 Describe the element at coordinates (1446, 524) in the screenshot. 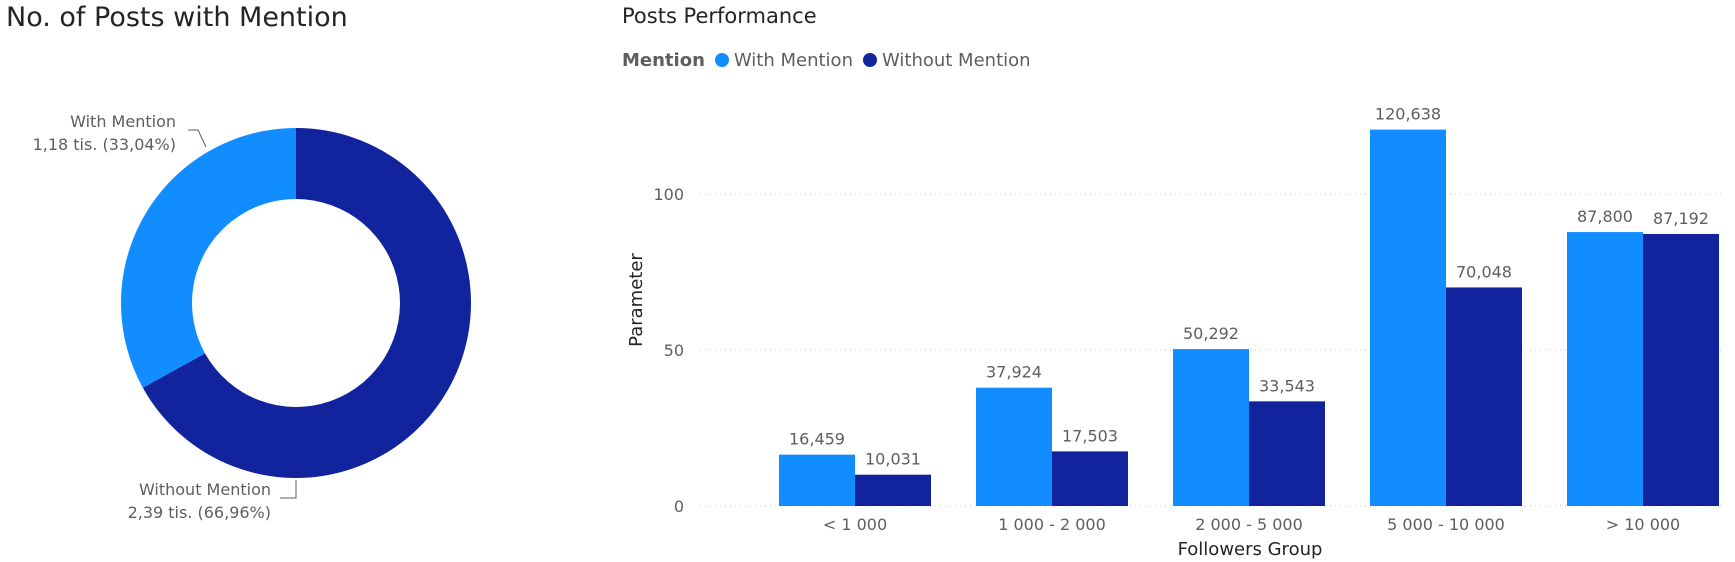

I see `x-tick-label-3: 5 000 - 10 000` at that location.